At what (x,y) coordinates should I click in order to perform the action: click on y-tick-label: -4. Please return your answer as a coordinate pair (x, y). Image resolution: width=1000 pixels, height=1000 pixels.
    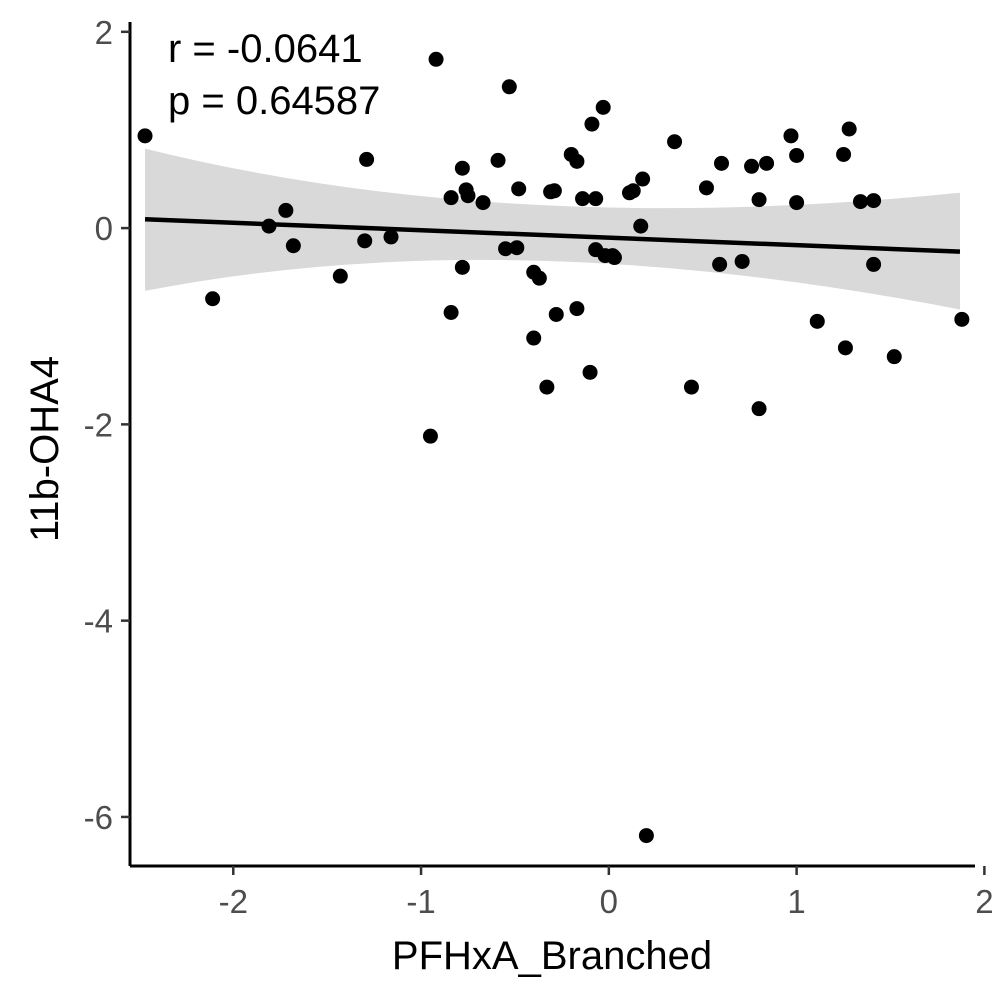
    Looking at the image, I should click on (98, 621).